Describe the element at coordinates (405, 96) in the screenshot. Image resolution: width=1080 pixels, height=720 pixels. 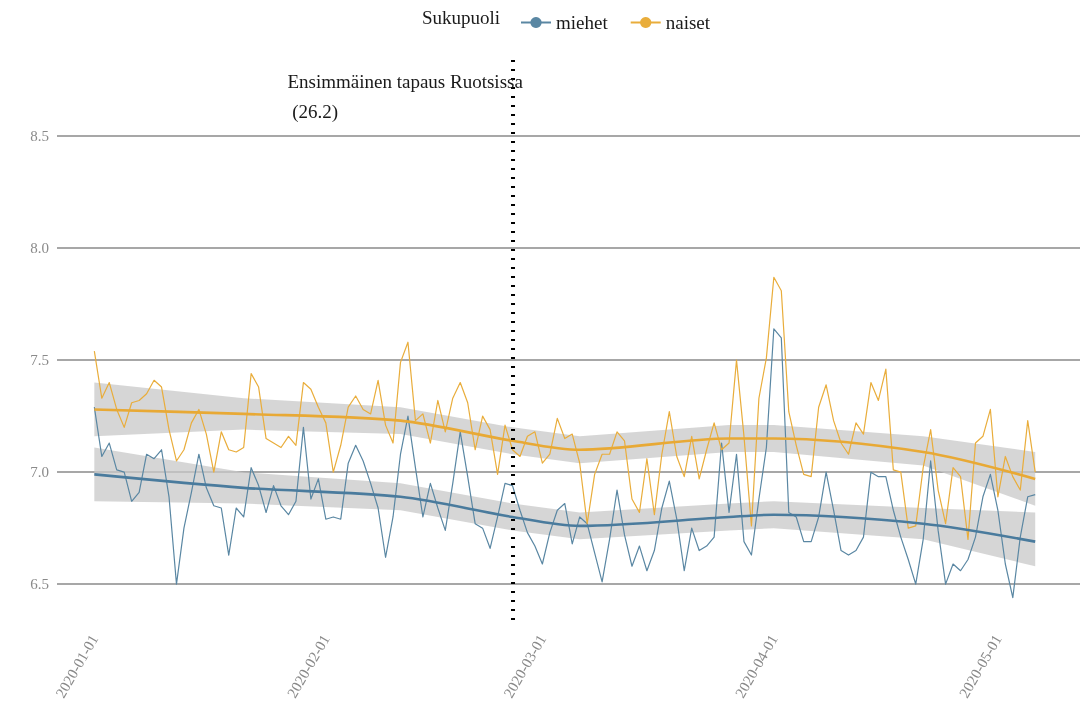
I see `ref-line-label: Ensimmäinen tapaus Ruotsissa (26.2)` at that location.